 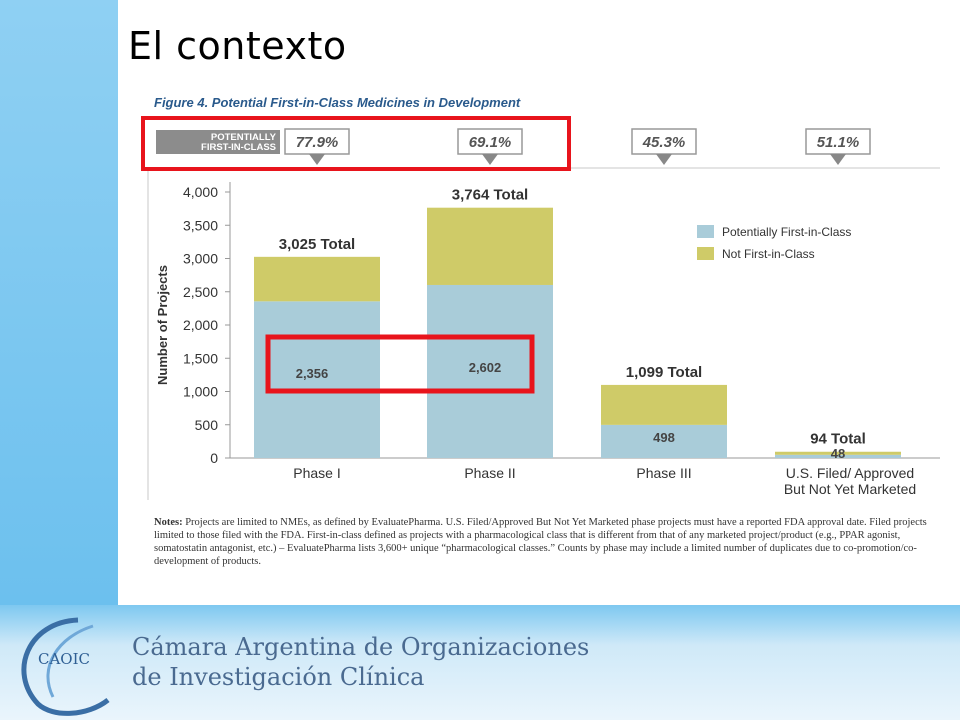 What do you see at coordinates (786, 232) in the screenshot?
I see `legend-label: Potentially First-in-Class` at bounding box center [786, 232].